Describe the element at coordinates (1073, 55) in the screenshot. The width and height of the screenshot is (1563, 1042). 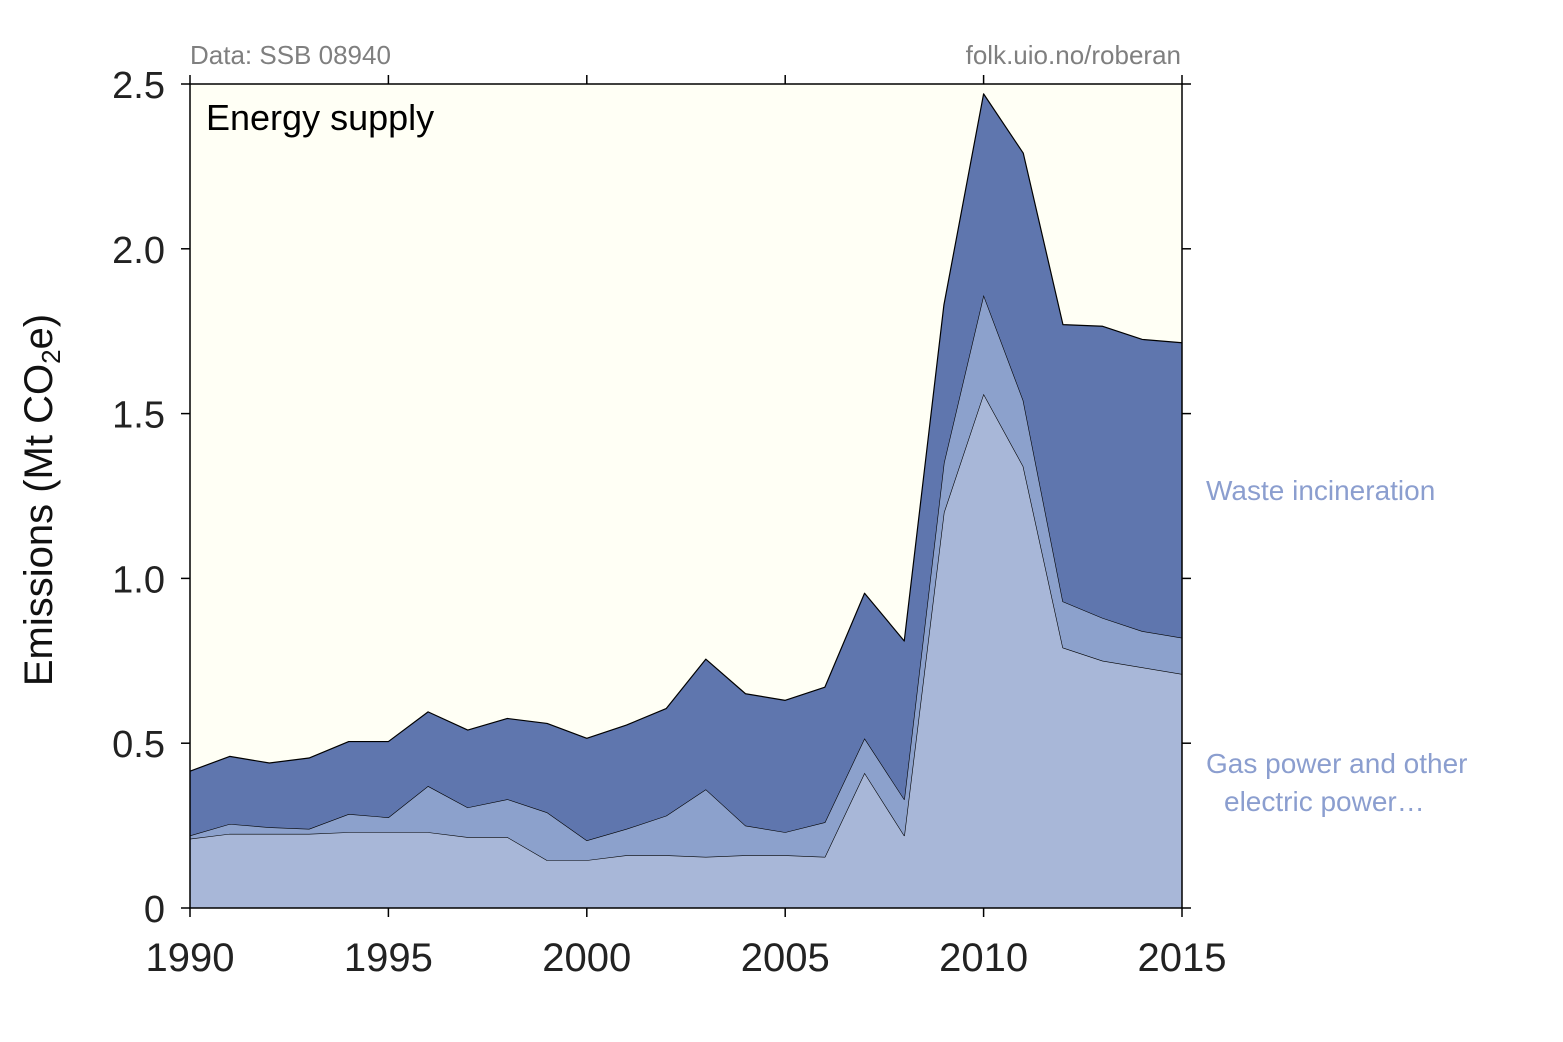
I see `website-label: folk.uio.no/roberan` at that location.